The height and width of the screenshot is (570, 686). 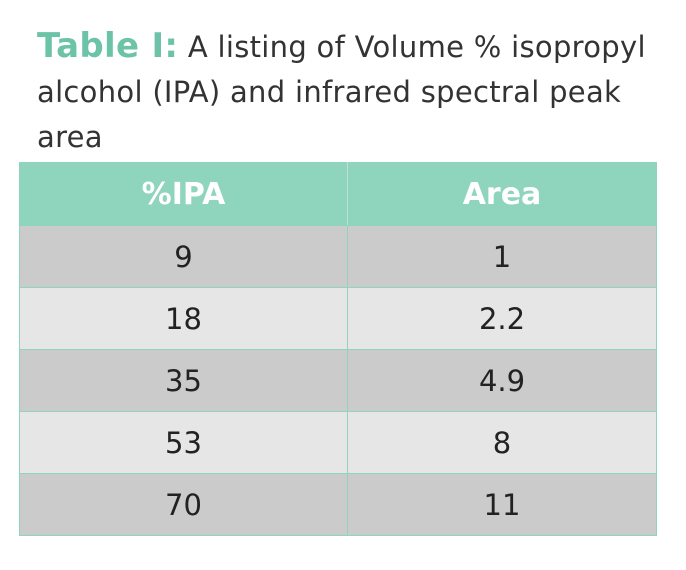 I want to click on table-header-row: %IPA Area, so click(x=338, y=194).